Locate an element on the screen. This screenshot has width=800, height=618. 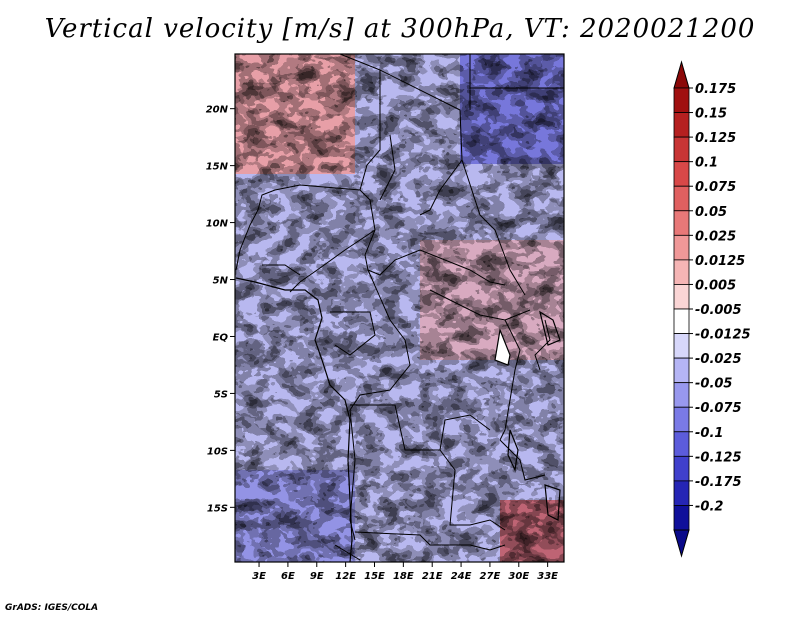
lat-tick-label: EQ is located at coordinates (221, 337).